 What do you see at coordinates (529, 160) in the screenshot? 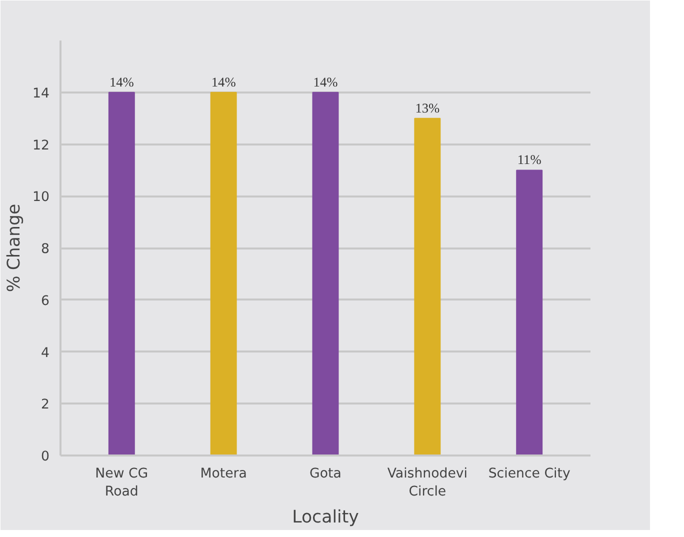
I see `data-label: 11%` at bounding box center [529, 160].